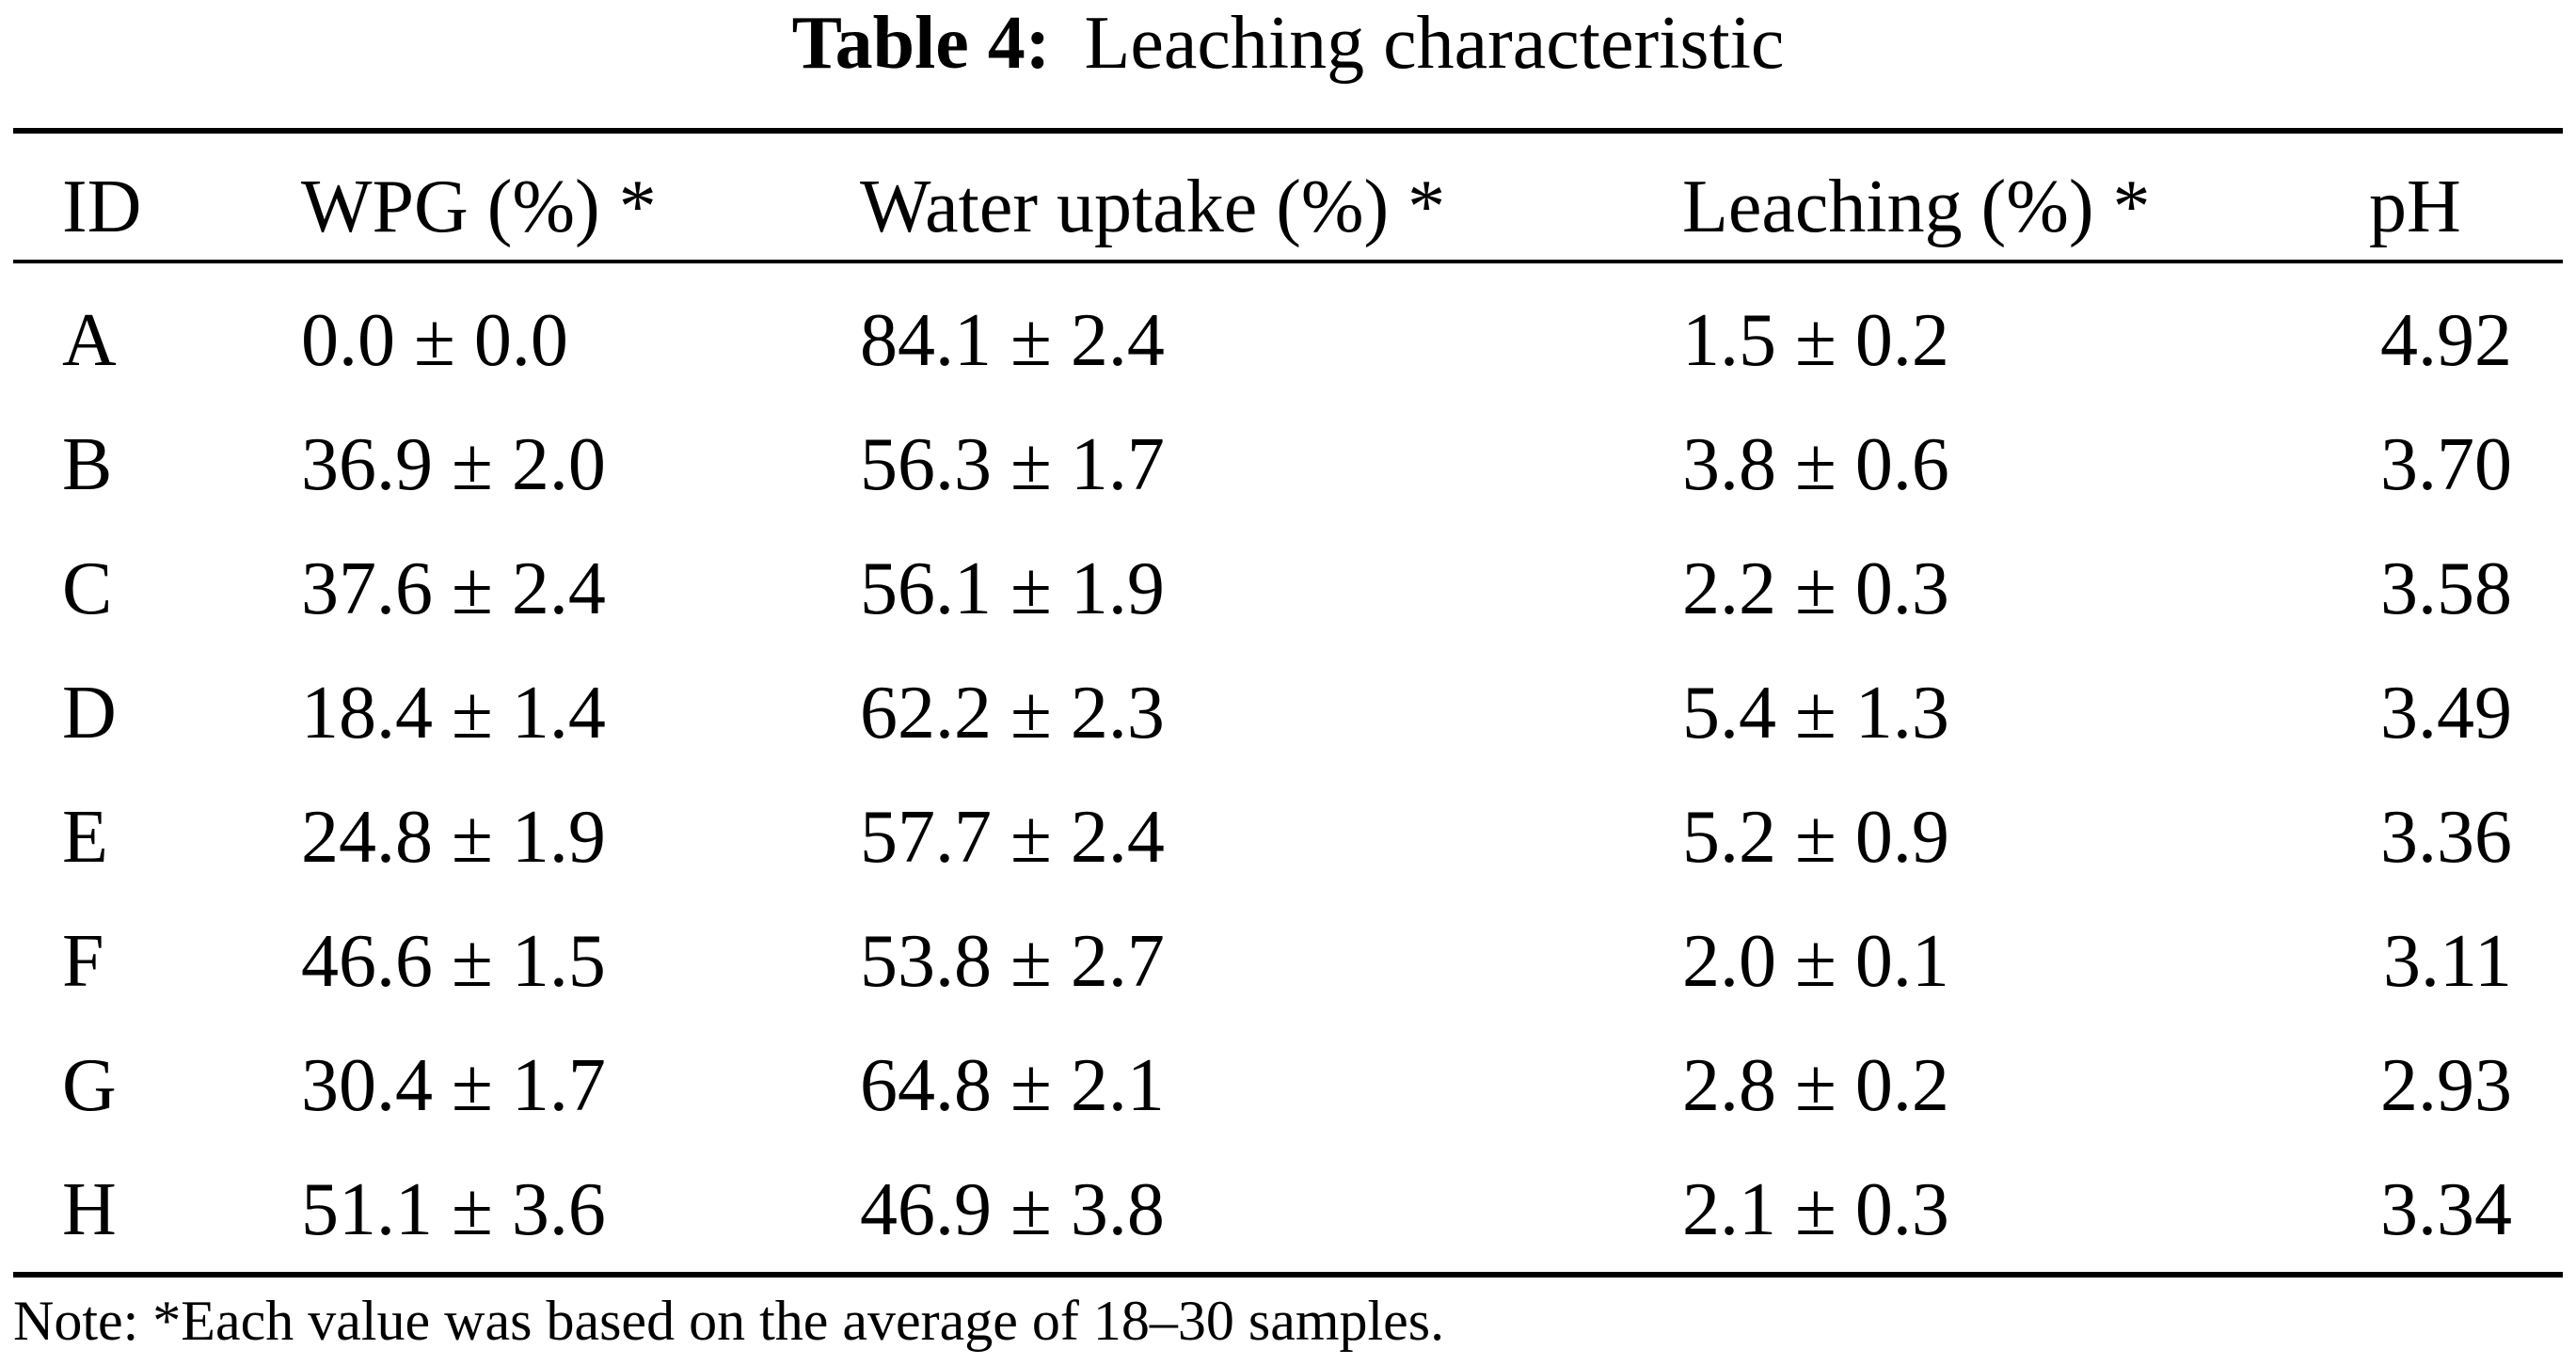  What do you see at coordinates (1288, 1275) in the screenshot?
I see `bottom-rule` at bounding box center [1288, 1275].